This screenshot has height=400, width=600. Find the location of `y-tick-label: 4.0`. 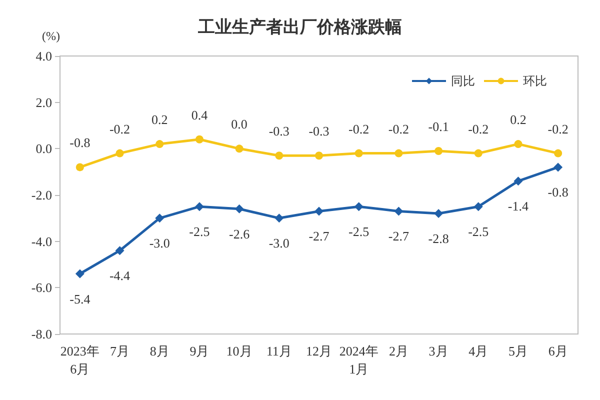

y-tick-label: 4.0 is located at coordinates (44, 56).